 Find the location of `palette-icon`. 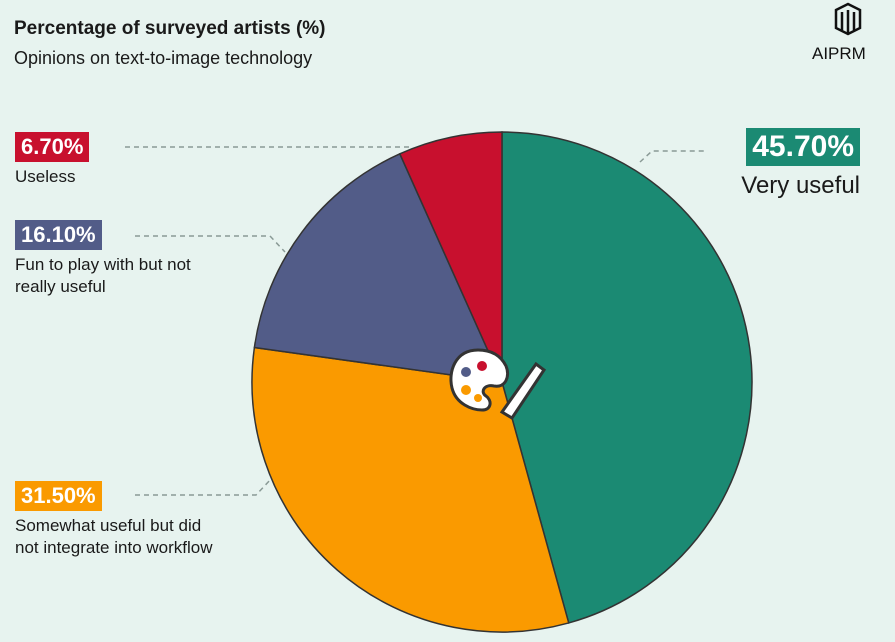

palette-icon is located at coordinates (498, 384).